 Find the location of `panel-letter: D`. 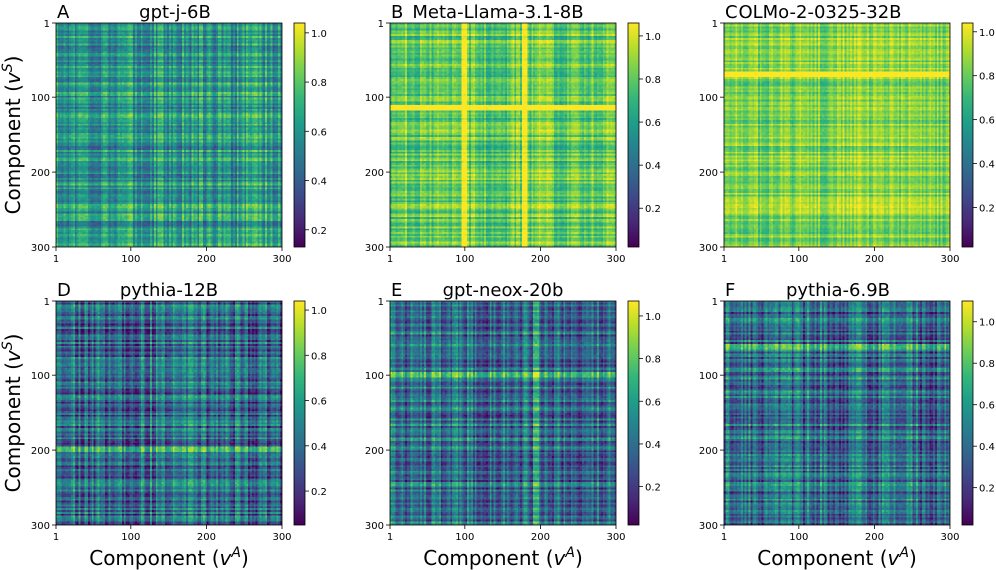

panel-letter: D is located at coordinates (64, 290).